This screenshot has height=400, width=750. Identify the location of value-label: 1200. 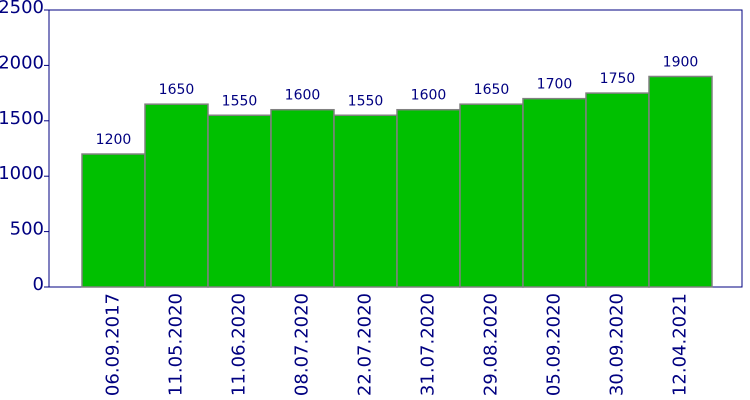
(114, 140).